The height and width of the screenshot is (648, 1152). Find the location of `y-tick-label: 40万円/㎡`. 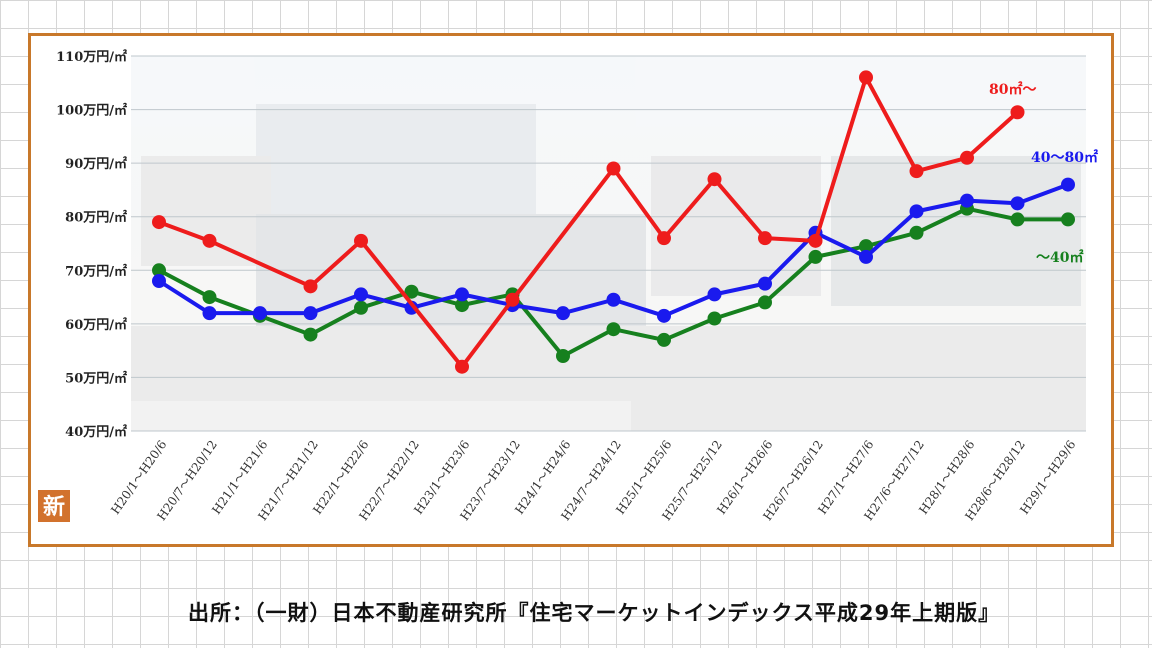

y-tick-label: 40万円/㎡ is located at coordinates (96, 432).